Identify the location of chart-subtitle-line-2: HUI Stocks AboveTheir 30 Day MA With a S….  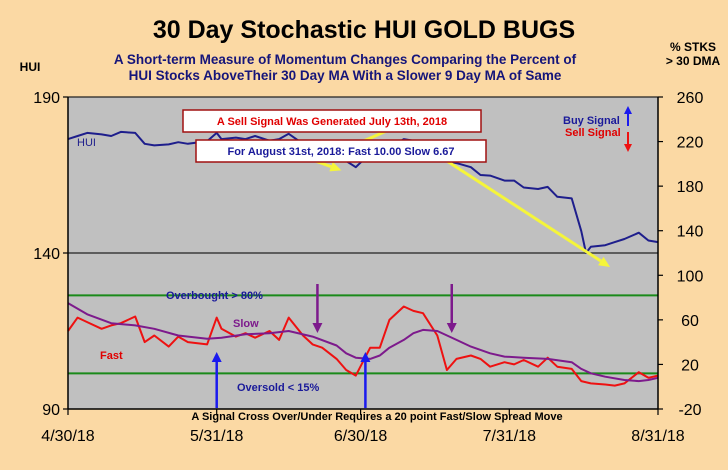
(345, 75).